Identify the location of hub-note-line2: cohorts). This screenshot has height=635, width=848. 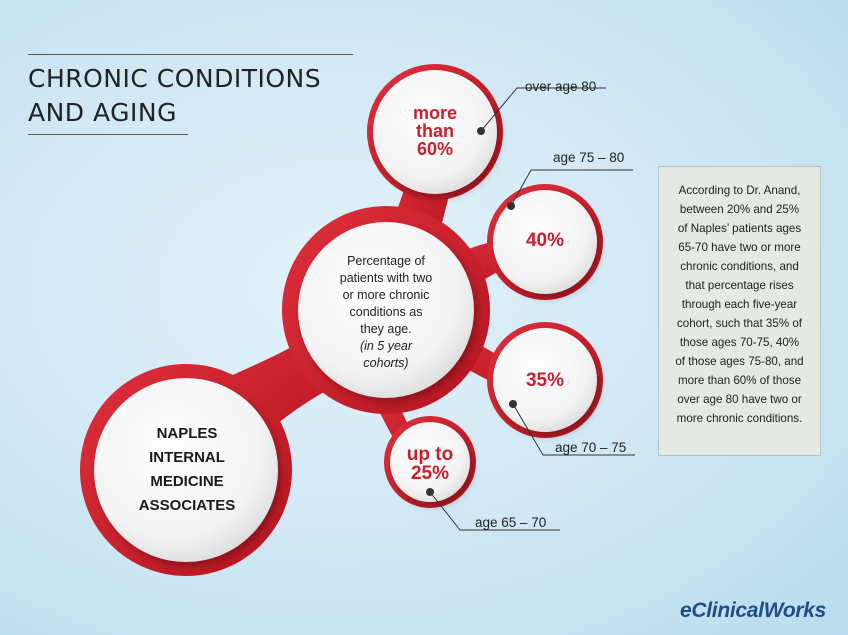
(386, 363).